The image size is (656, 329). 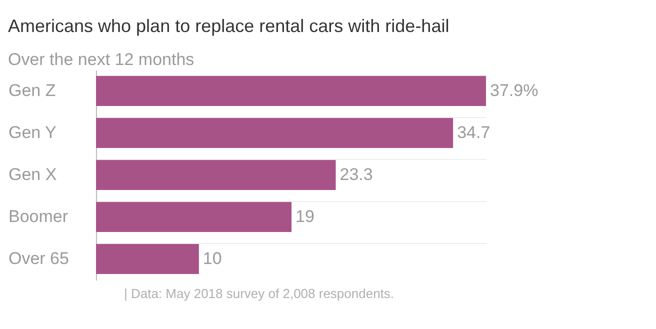 I want to click on y-tick-label: Gen Z, so click(x=32, y=90).